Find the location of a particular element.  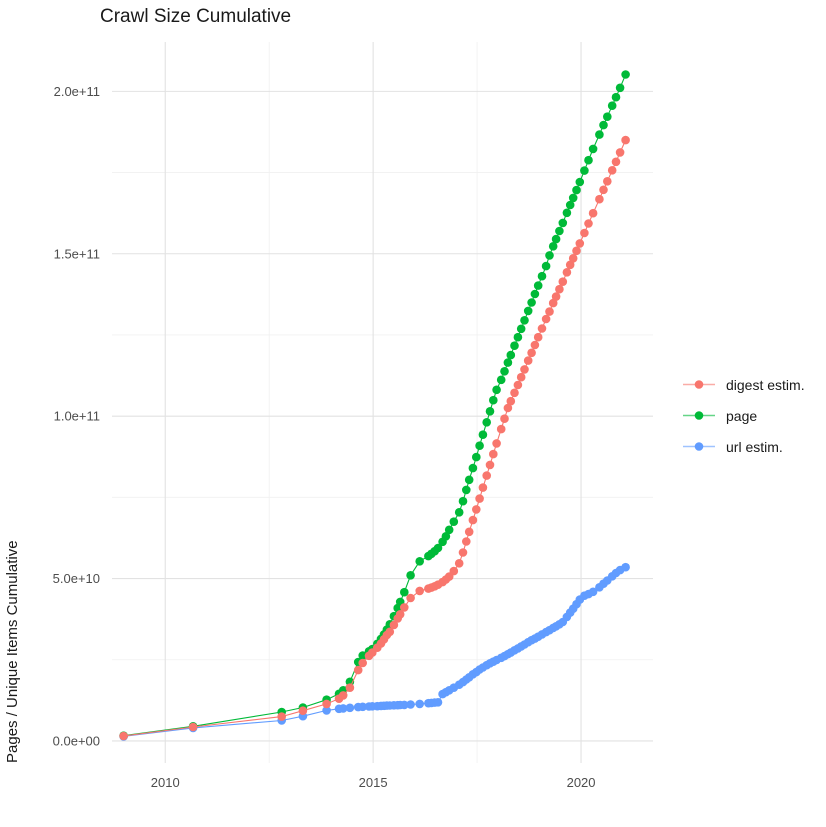

legend-item-url-estim: url estim. is located at coordinates (743, 446).